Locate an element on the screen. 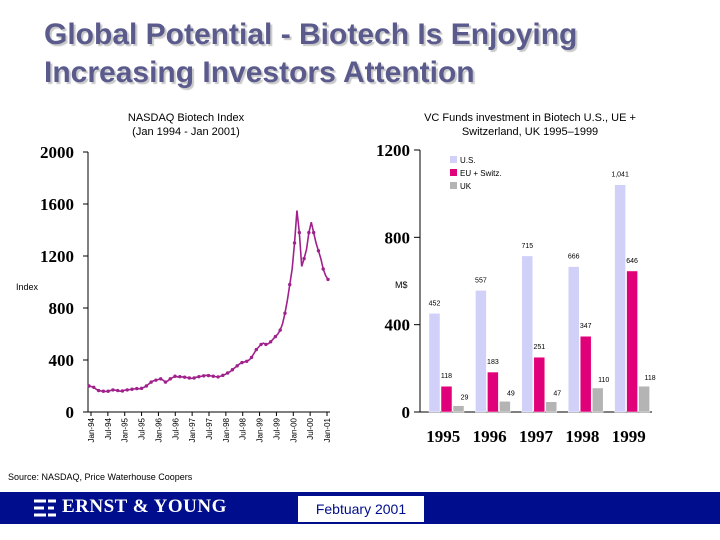 The width and height of the screenshot is (720, 540). vc-y-tick-label: 800 is located at coordinates (398, 237).